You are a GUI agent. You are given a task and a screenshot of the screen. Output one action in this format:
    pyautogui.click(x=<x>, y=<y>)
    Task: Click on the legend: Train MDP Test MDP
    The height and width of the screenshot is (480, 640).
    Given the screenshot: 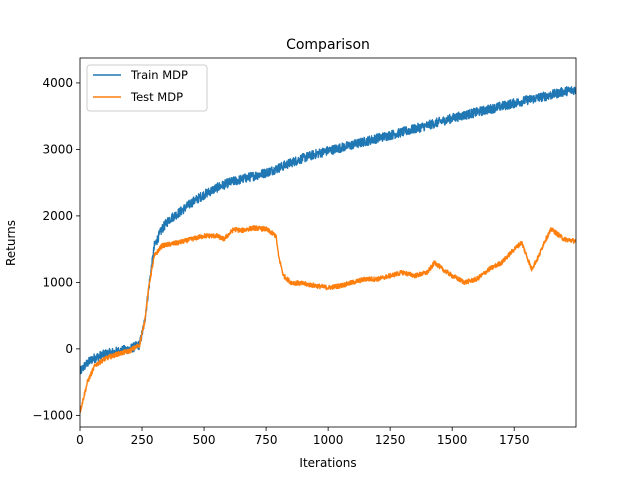 What is the action you would take?
    pyautogui.click(x=147, y=88)
    